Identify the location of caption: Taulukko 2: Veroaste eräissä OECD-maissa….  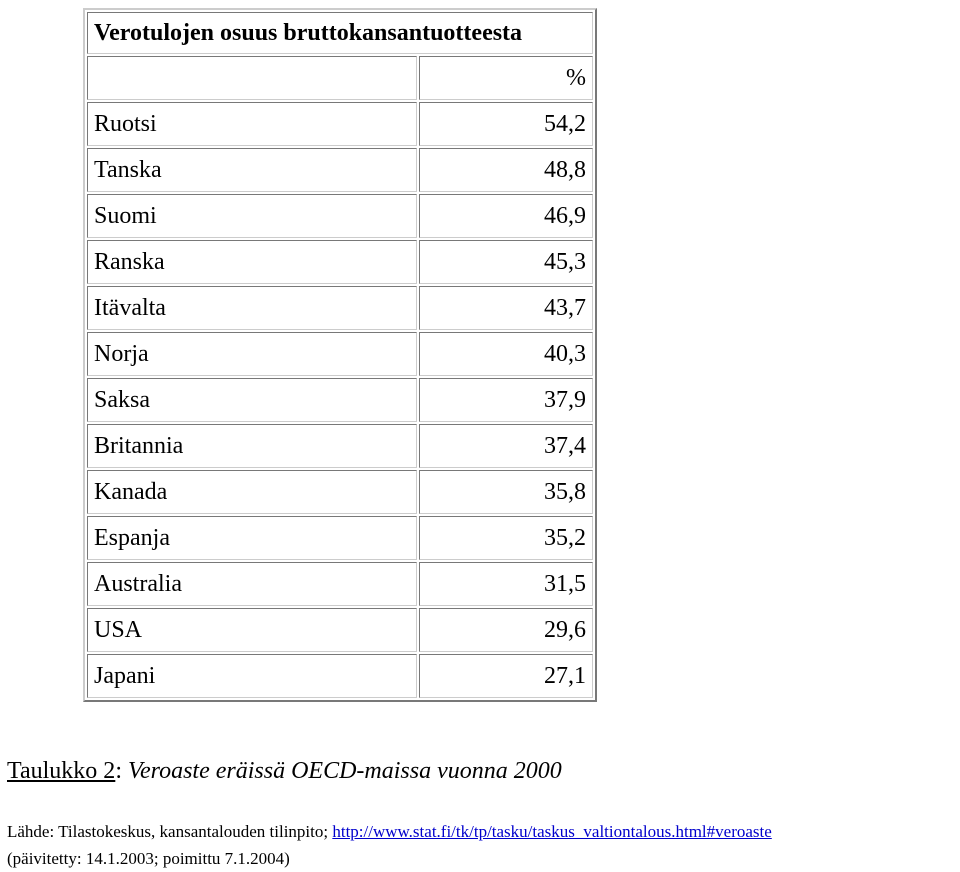
(284, 771).